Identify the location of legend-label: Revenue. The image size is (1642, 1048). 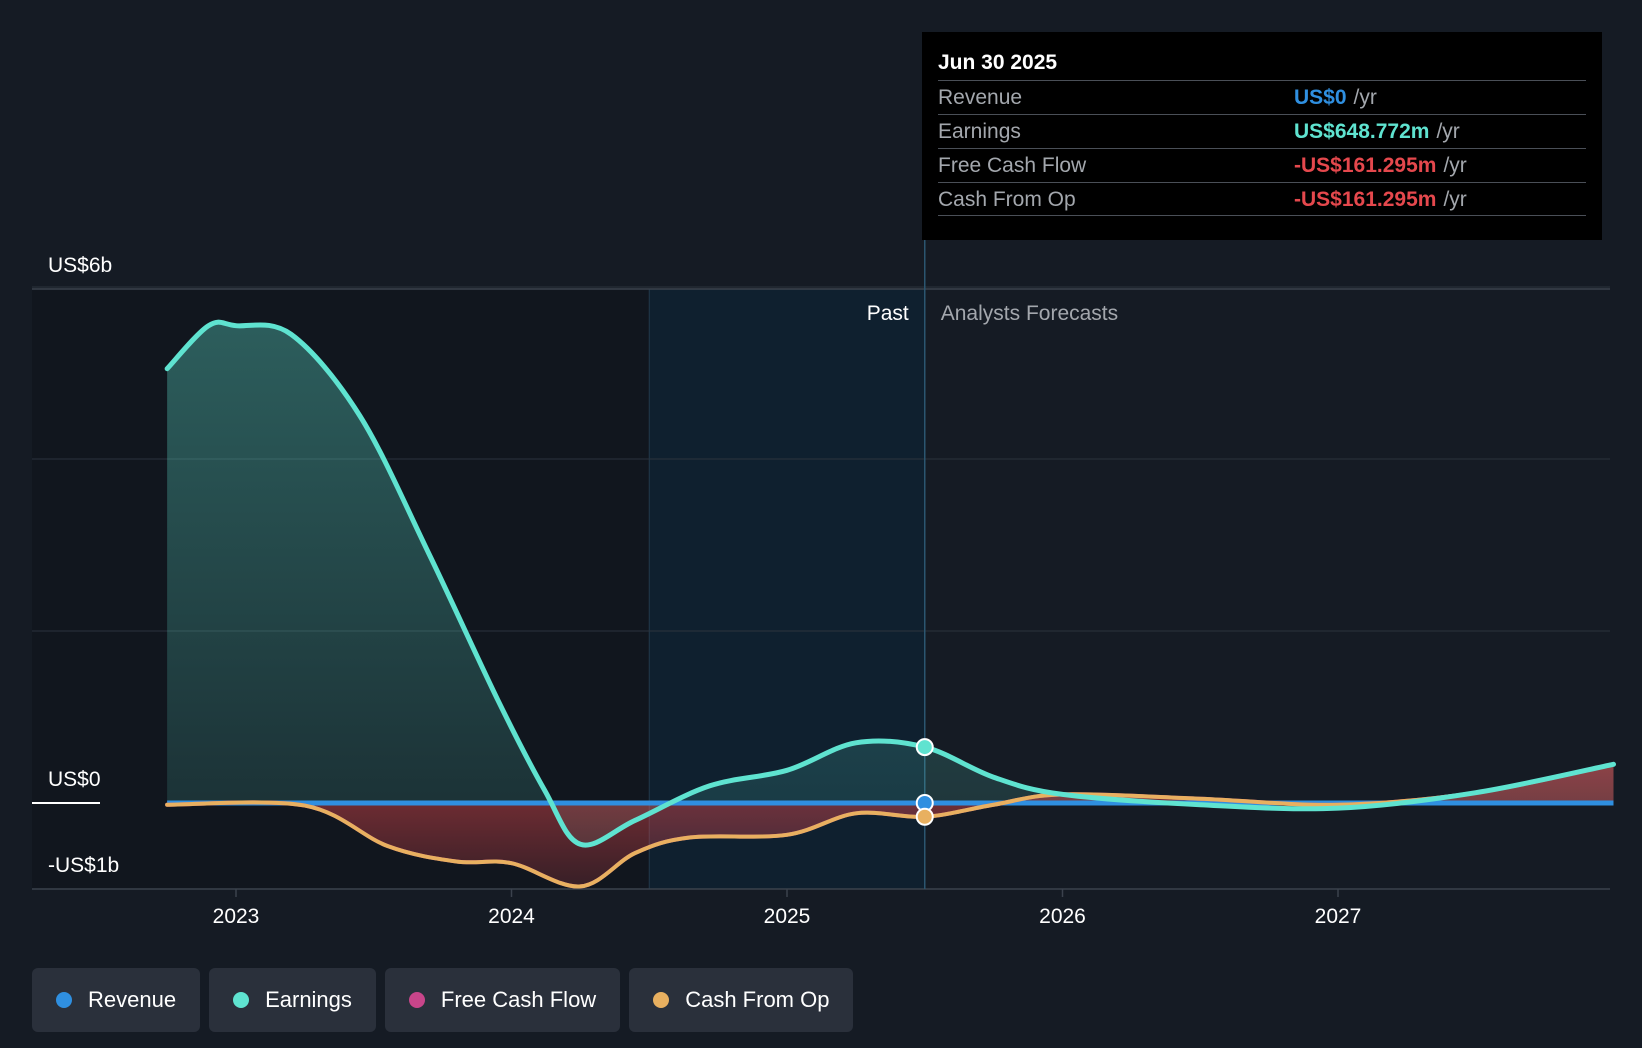
(132, 999).